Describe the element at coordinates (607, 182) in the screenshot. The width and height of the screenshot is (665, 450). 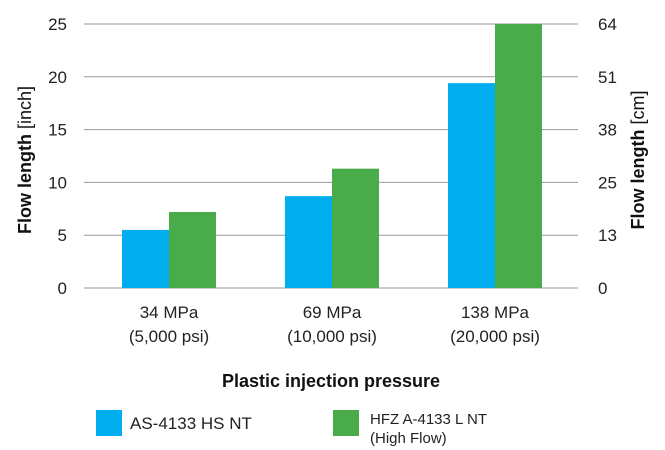
I see `y-tick-right-25: 25` at that location.